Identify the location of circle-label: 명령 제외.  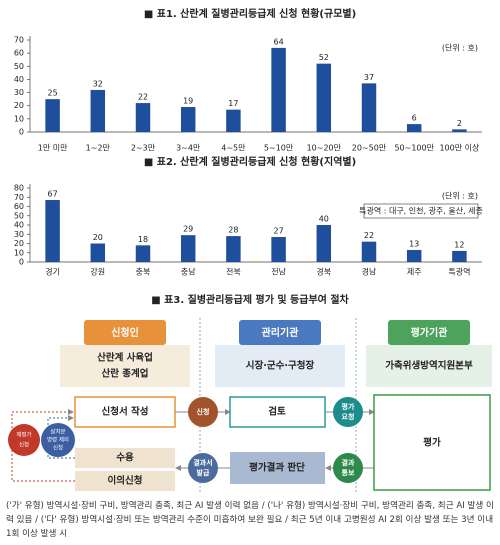
(58, 440).